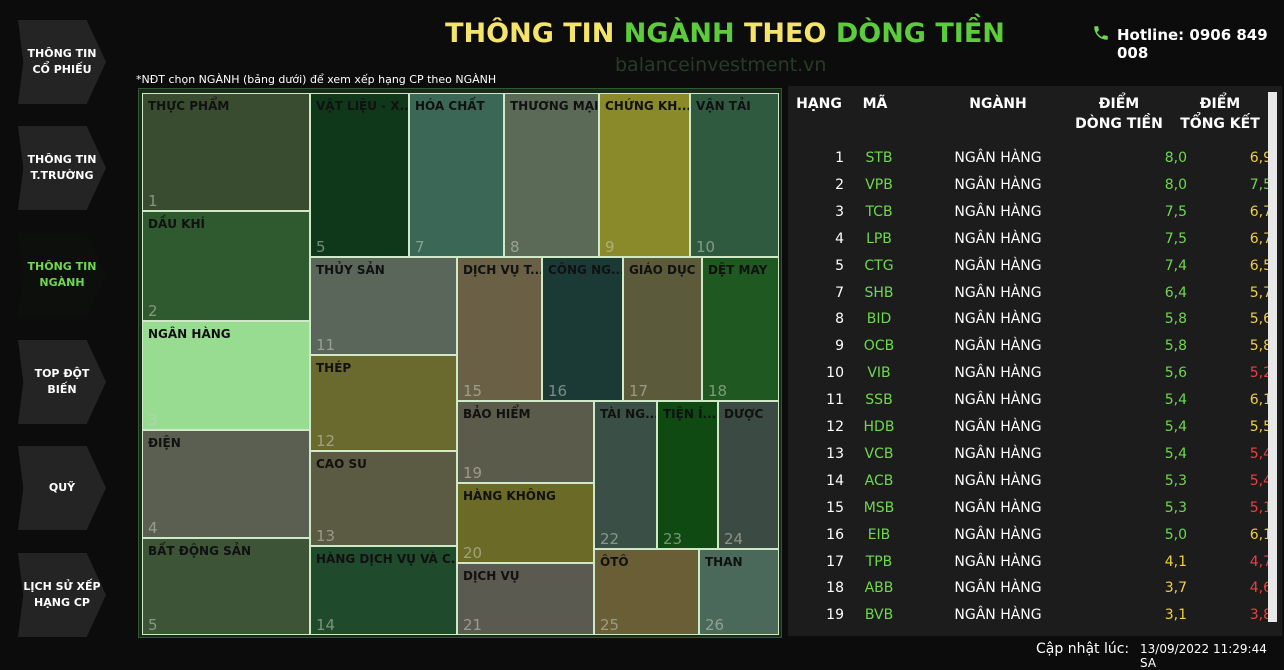 The width and height of the screenshot is (1284, 670). Describe the element at coordinates (326, 536) in the screenshot. I see `tile-number: 13` at that location.